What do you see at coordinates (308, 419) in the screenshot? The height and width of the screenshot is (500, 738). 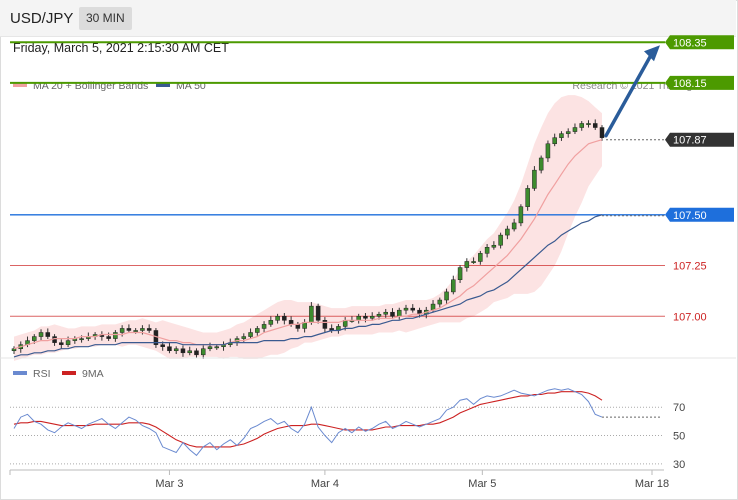 I see `rsi-9ma-line` at bounding box center [308, 419].